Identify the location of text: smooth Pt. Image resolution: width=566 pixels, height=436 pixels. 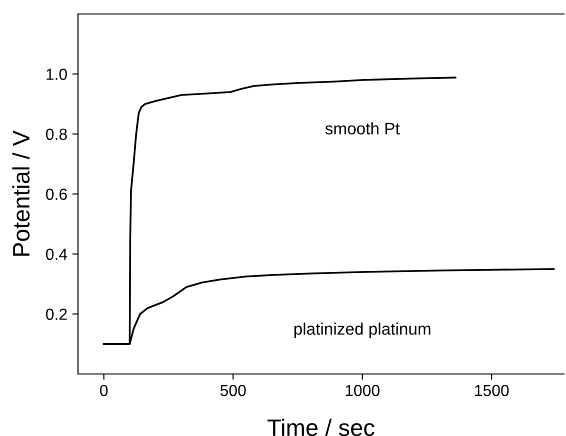
(362, 128).